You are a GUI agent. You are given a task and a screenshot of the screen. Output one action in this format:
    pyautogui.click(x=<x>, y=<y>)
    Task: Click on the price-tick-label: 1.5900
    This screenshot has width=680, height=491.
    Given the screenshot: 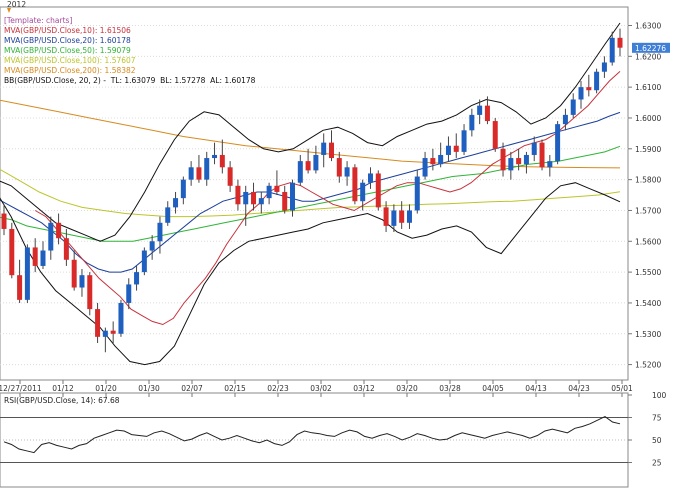 What is the action you would take?
    pyautogui.click(x=648, y=149)
    